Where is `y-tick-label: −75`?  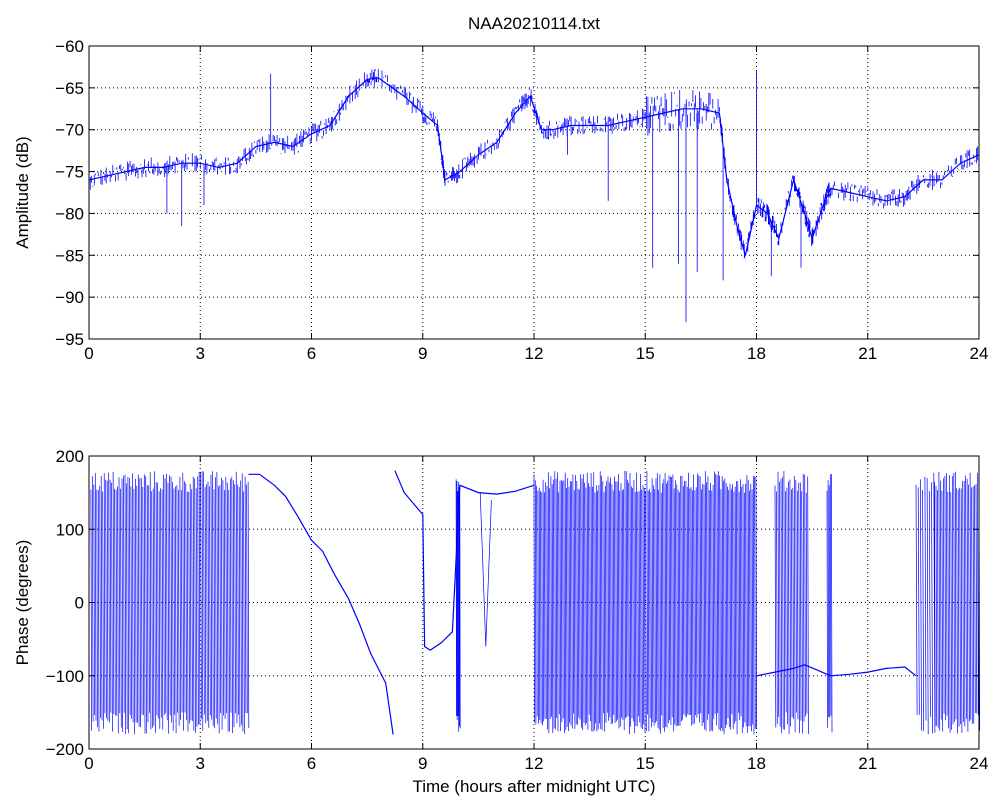 y-tick-label: −75 is located at coordinates (69, 172).